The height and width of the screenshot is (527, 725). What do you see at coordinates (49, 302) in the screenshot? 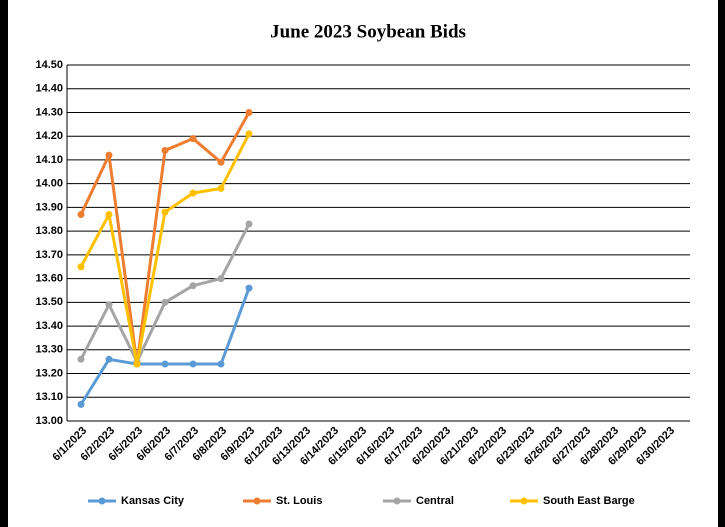
I see `y-tick-label: 13.50` at bounding box center [49, 302].